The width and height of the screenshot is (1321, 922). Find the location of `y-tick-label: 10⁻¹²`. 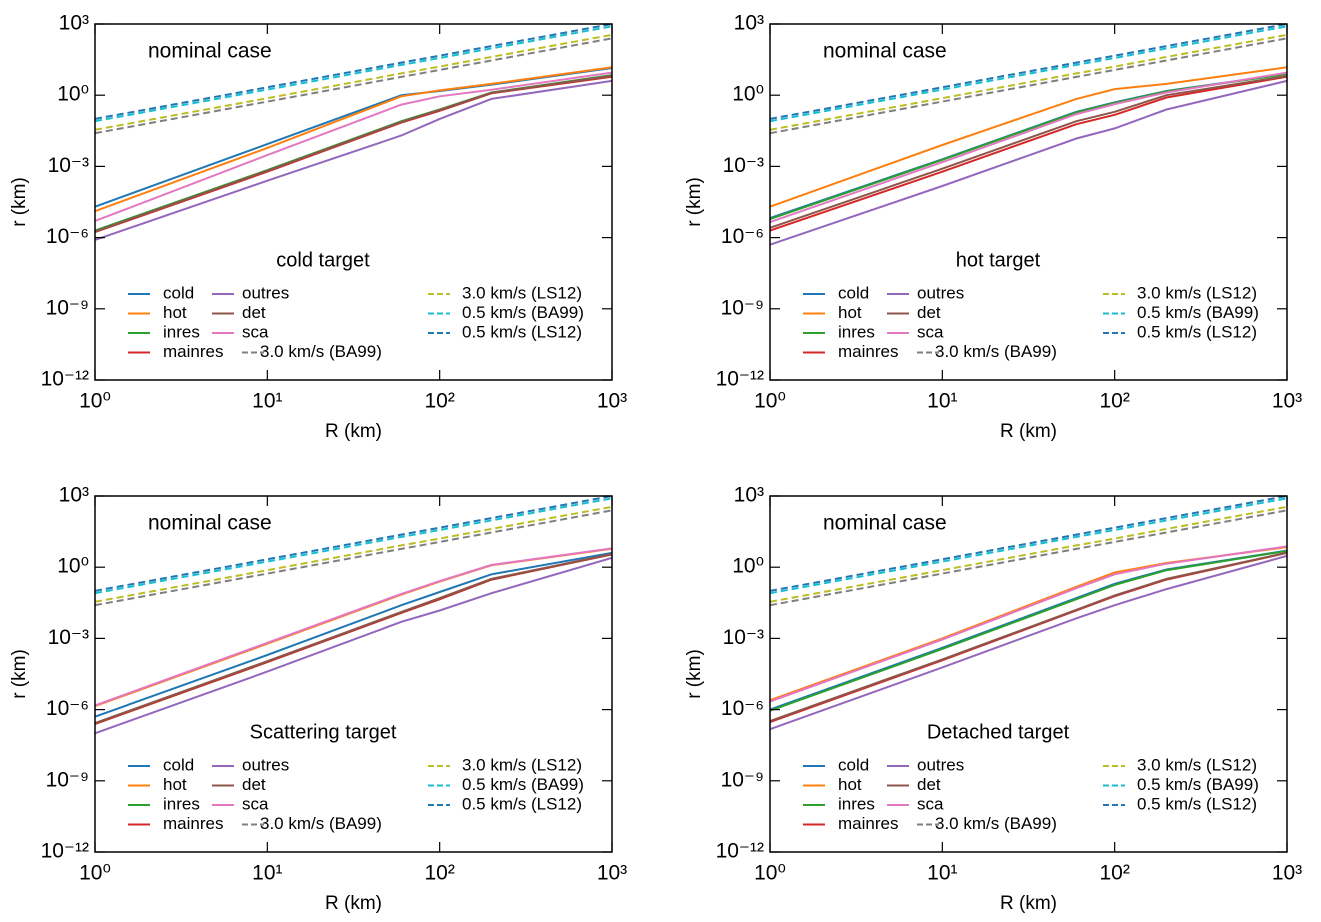

y-tick-label: 10⁻¹² is located at coordinates (65, 851).